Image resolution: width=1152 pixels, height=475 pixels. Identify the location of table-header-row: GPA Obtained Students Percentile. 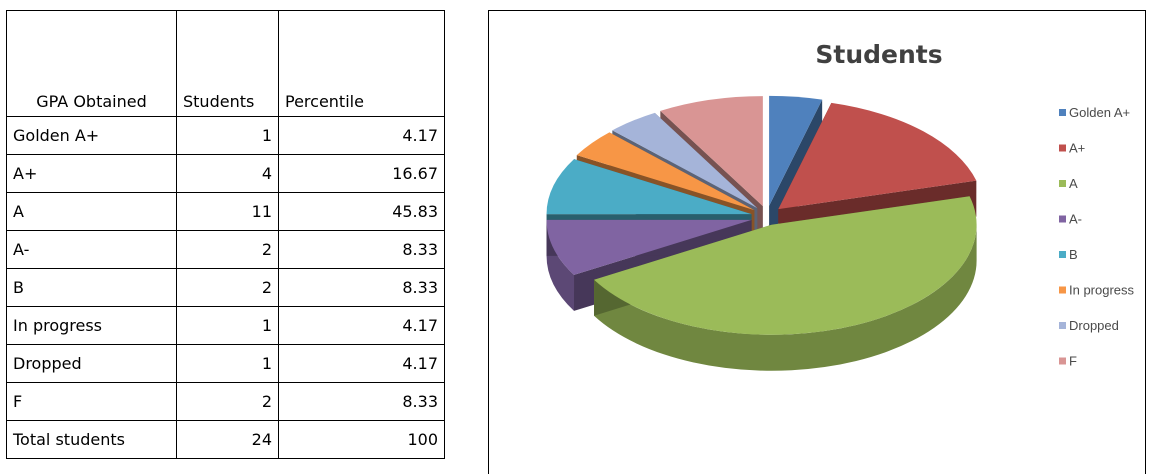
(225, 63).